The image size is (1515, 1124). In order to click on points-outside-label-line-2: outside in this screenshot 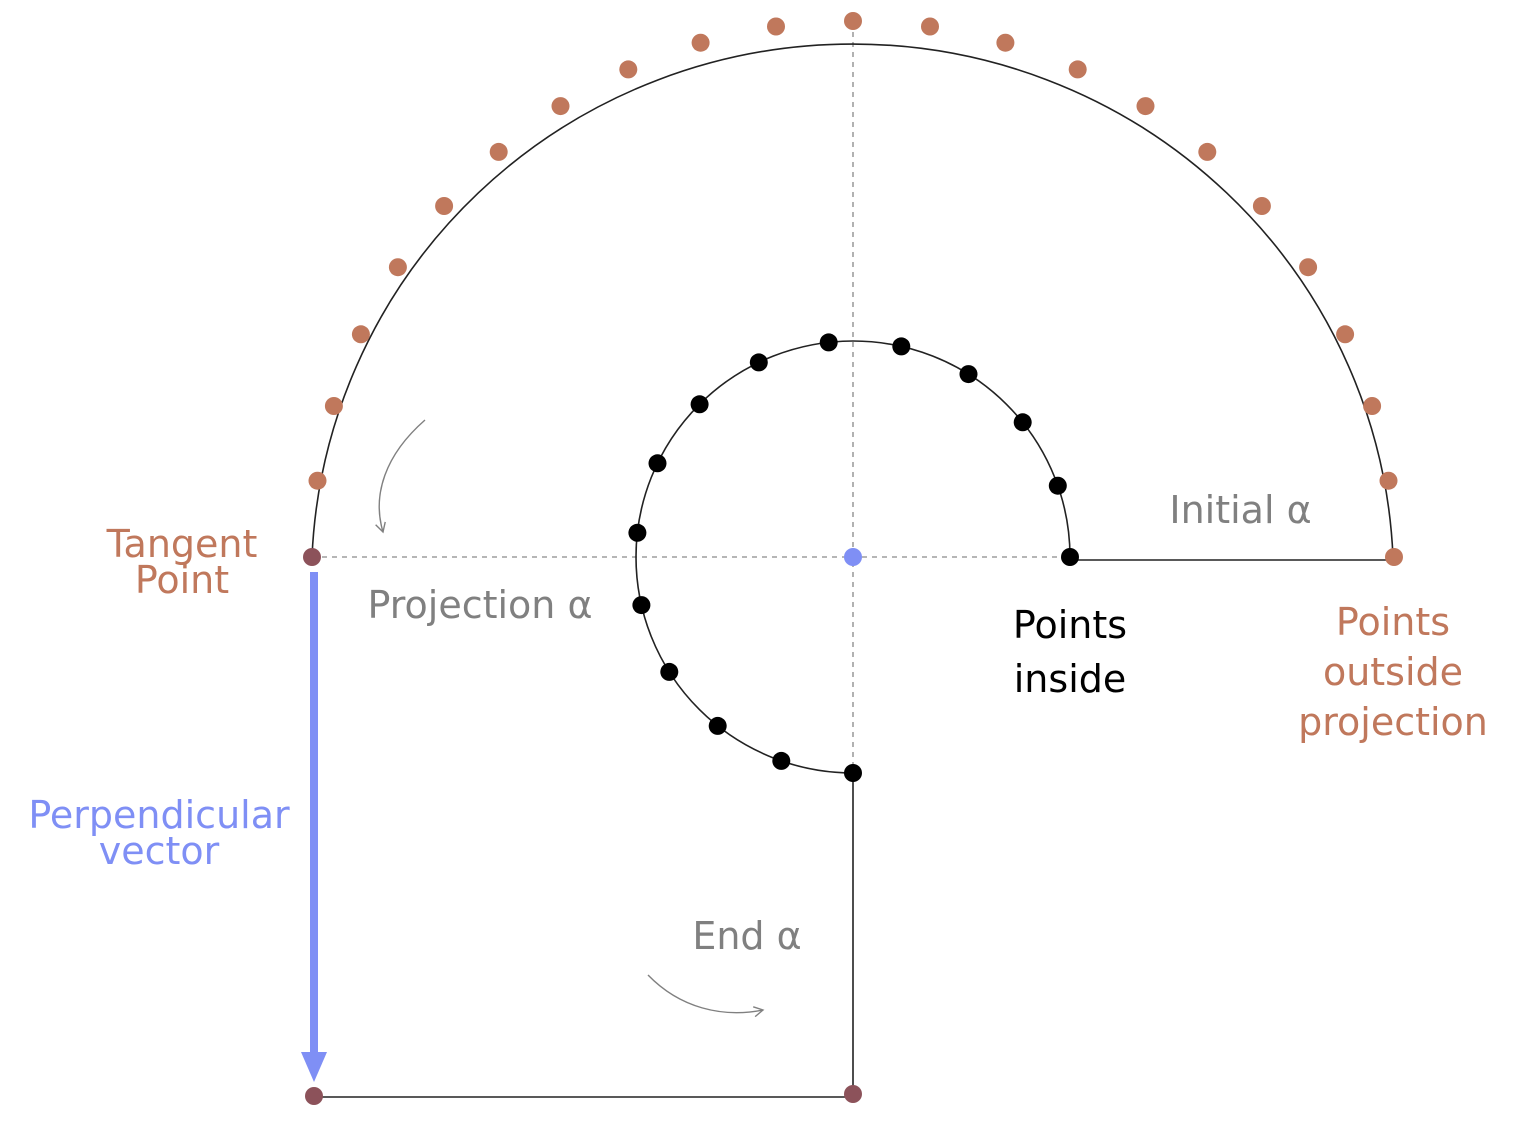, I will do `click(1393, 672)`.